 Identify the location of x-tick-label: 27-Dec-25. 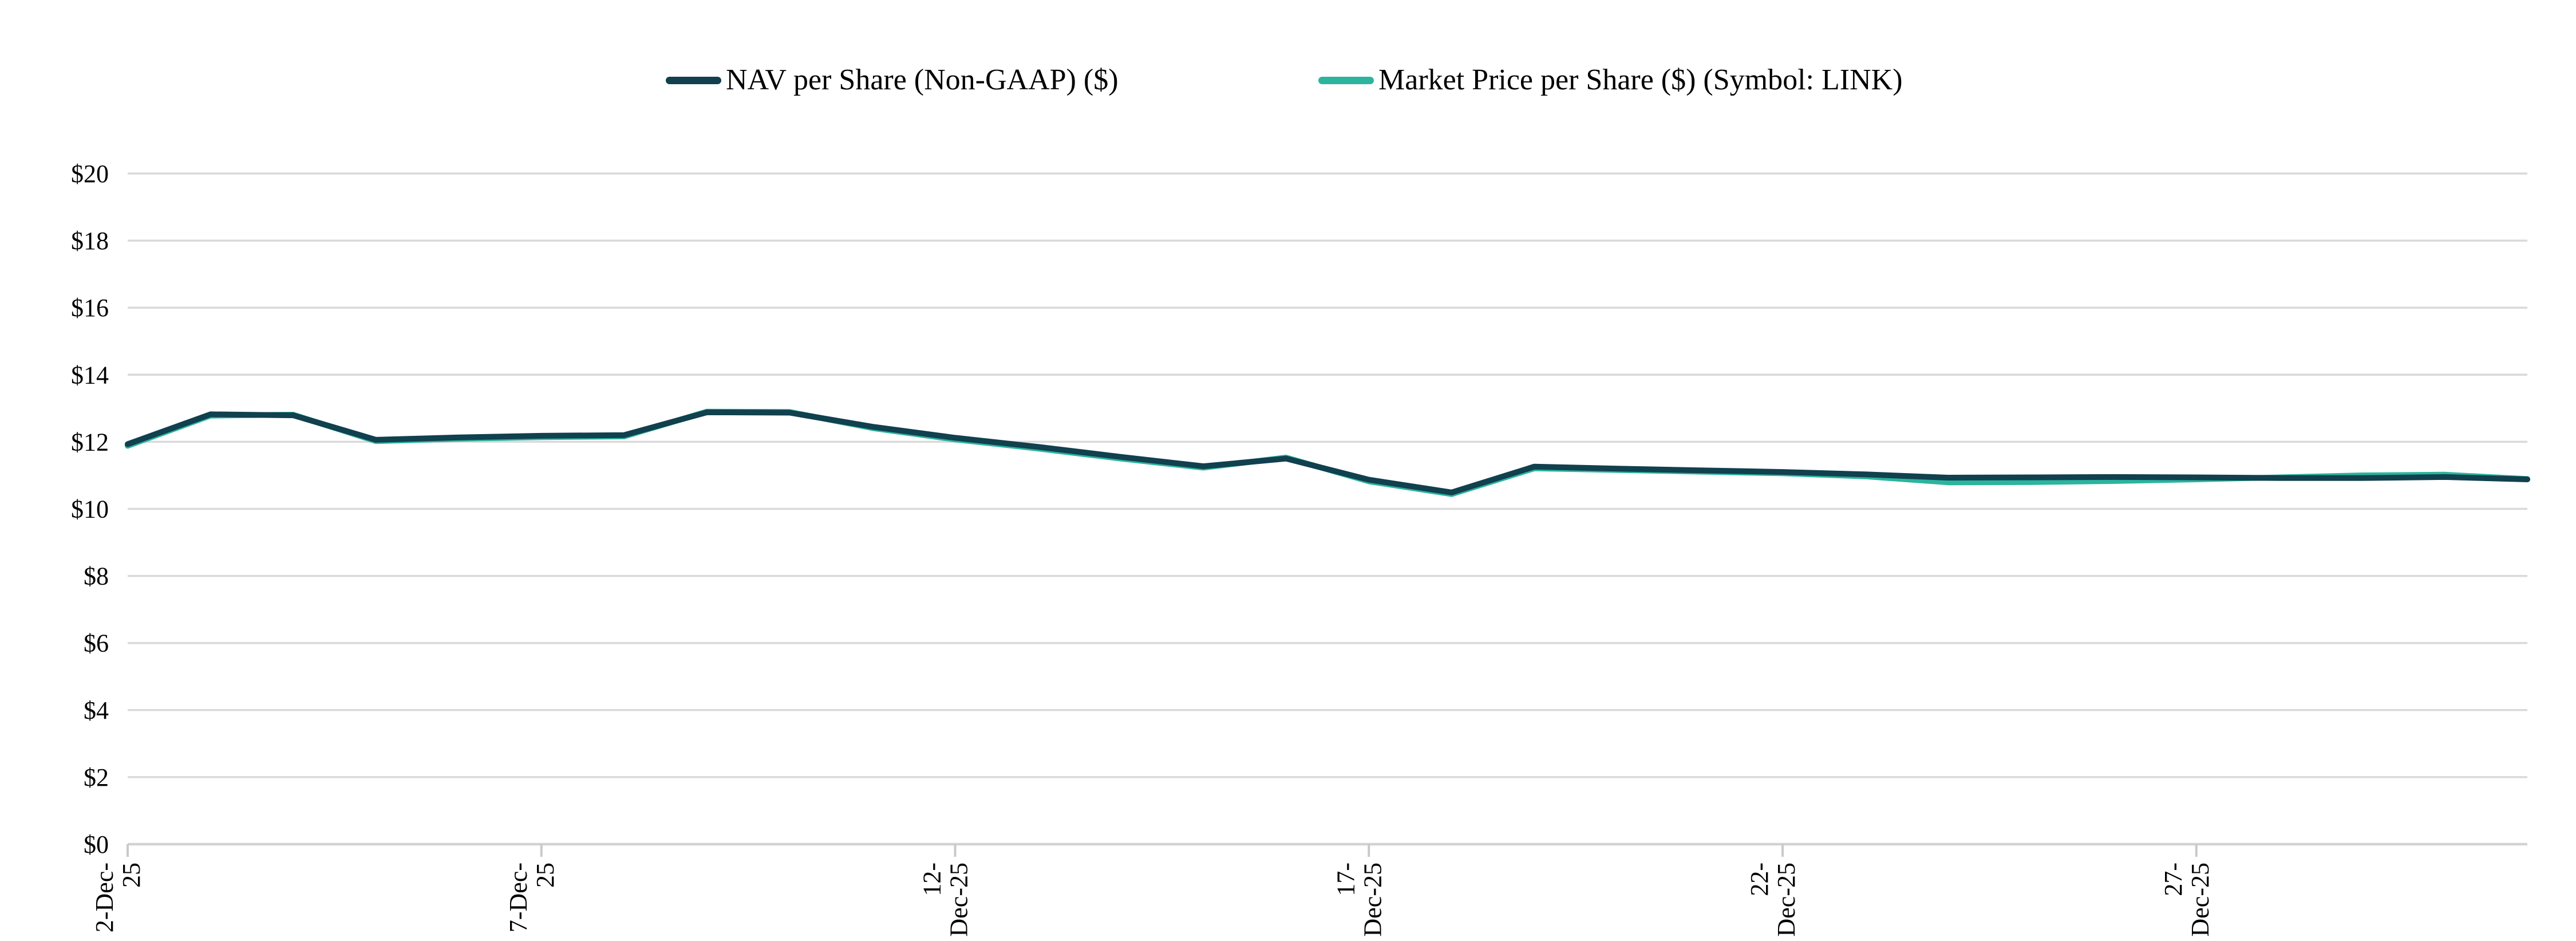
(2186, 900).